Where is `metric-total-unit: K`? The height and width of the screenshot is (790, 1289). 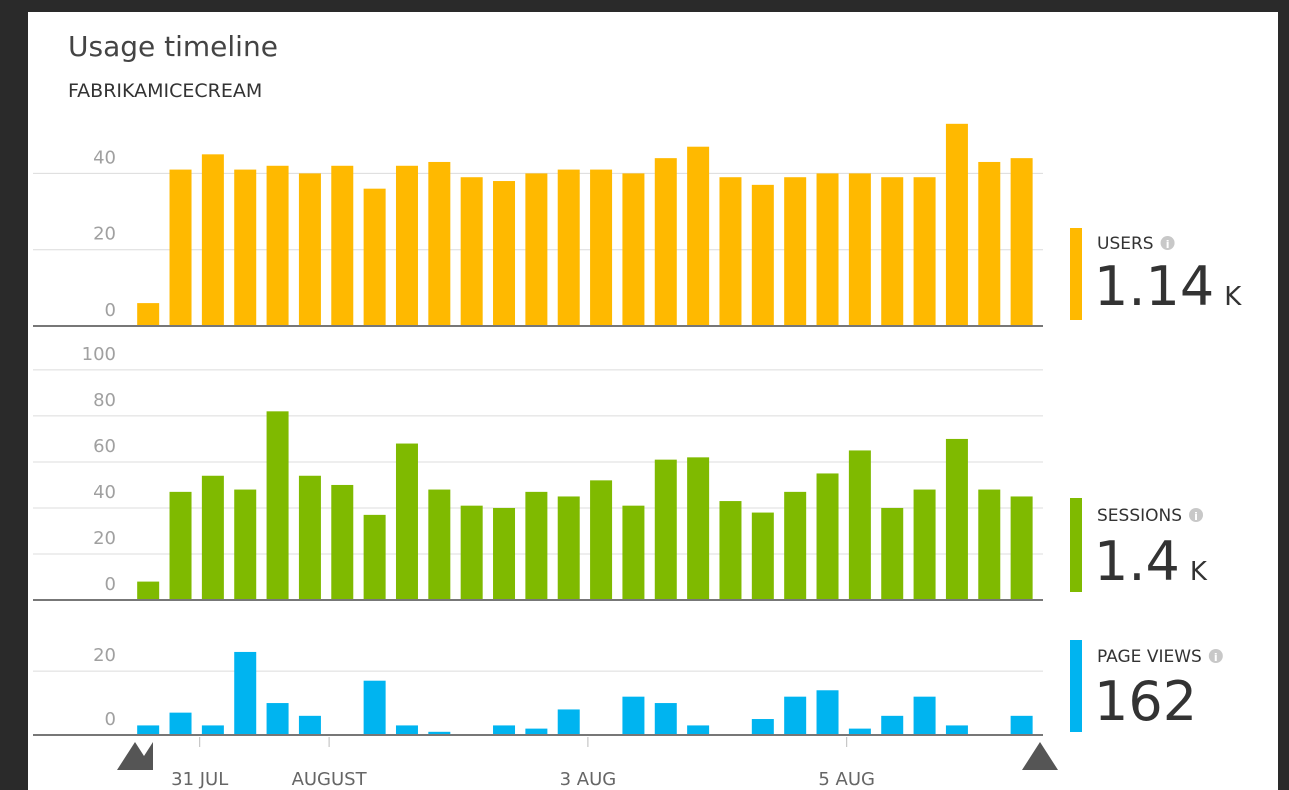
metric-total-unit: K is located at coordinates (1199, 572).